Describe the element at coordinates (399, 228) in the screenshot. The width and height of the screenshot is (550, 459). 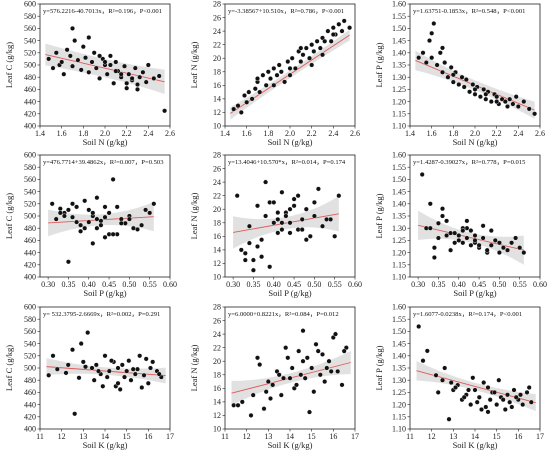
I see `y-tick-label: 1.30` at that location.